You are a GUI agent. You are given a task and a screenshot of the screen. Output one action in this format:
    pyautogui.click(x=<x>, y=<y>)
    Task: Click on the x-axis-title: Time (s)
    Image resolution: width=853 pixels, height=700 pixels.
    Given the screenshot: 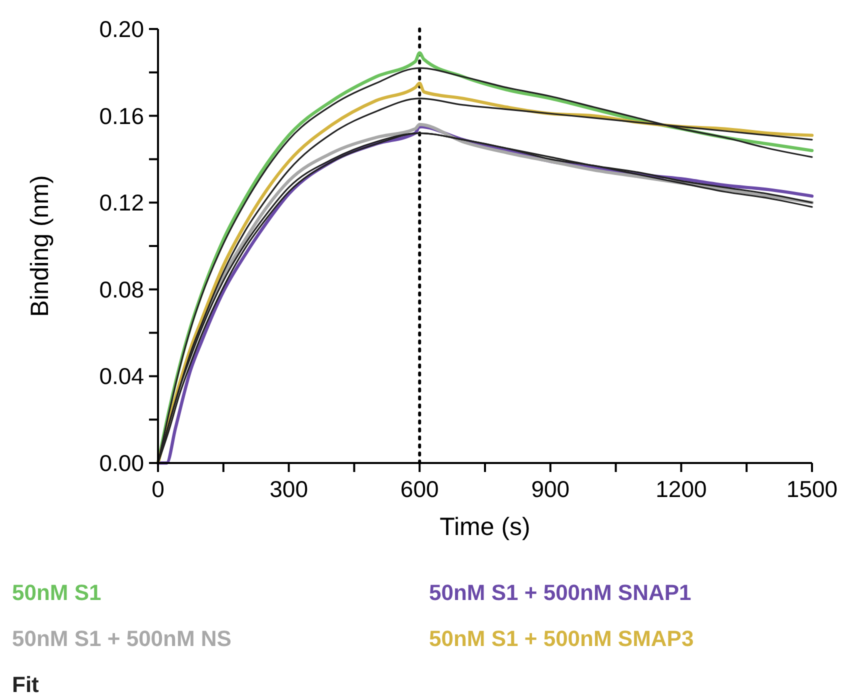 What is the action you would take?
    pyautogui.click(x=485, y=527)
    